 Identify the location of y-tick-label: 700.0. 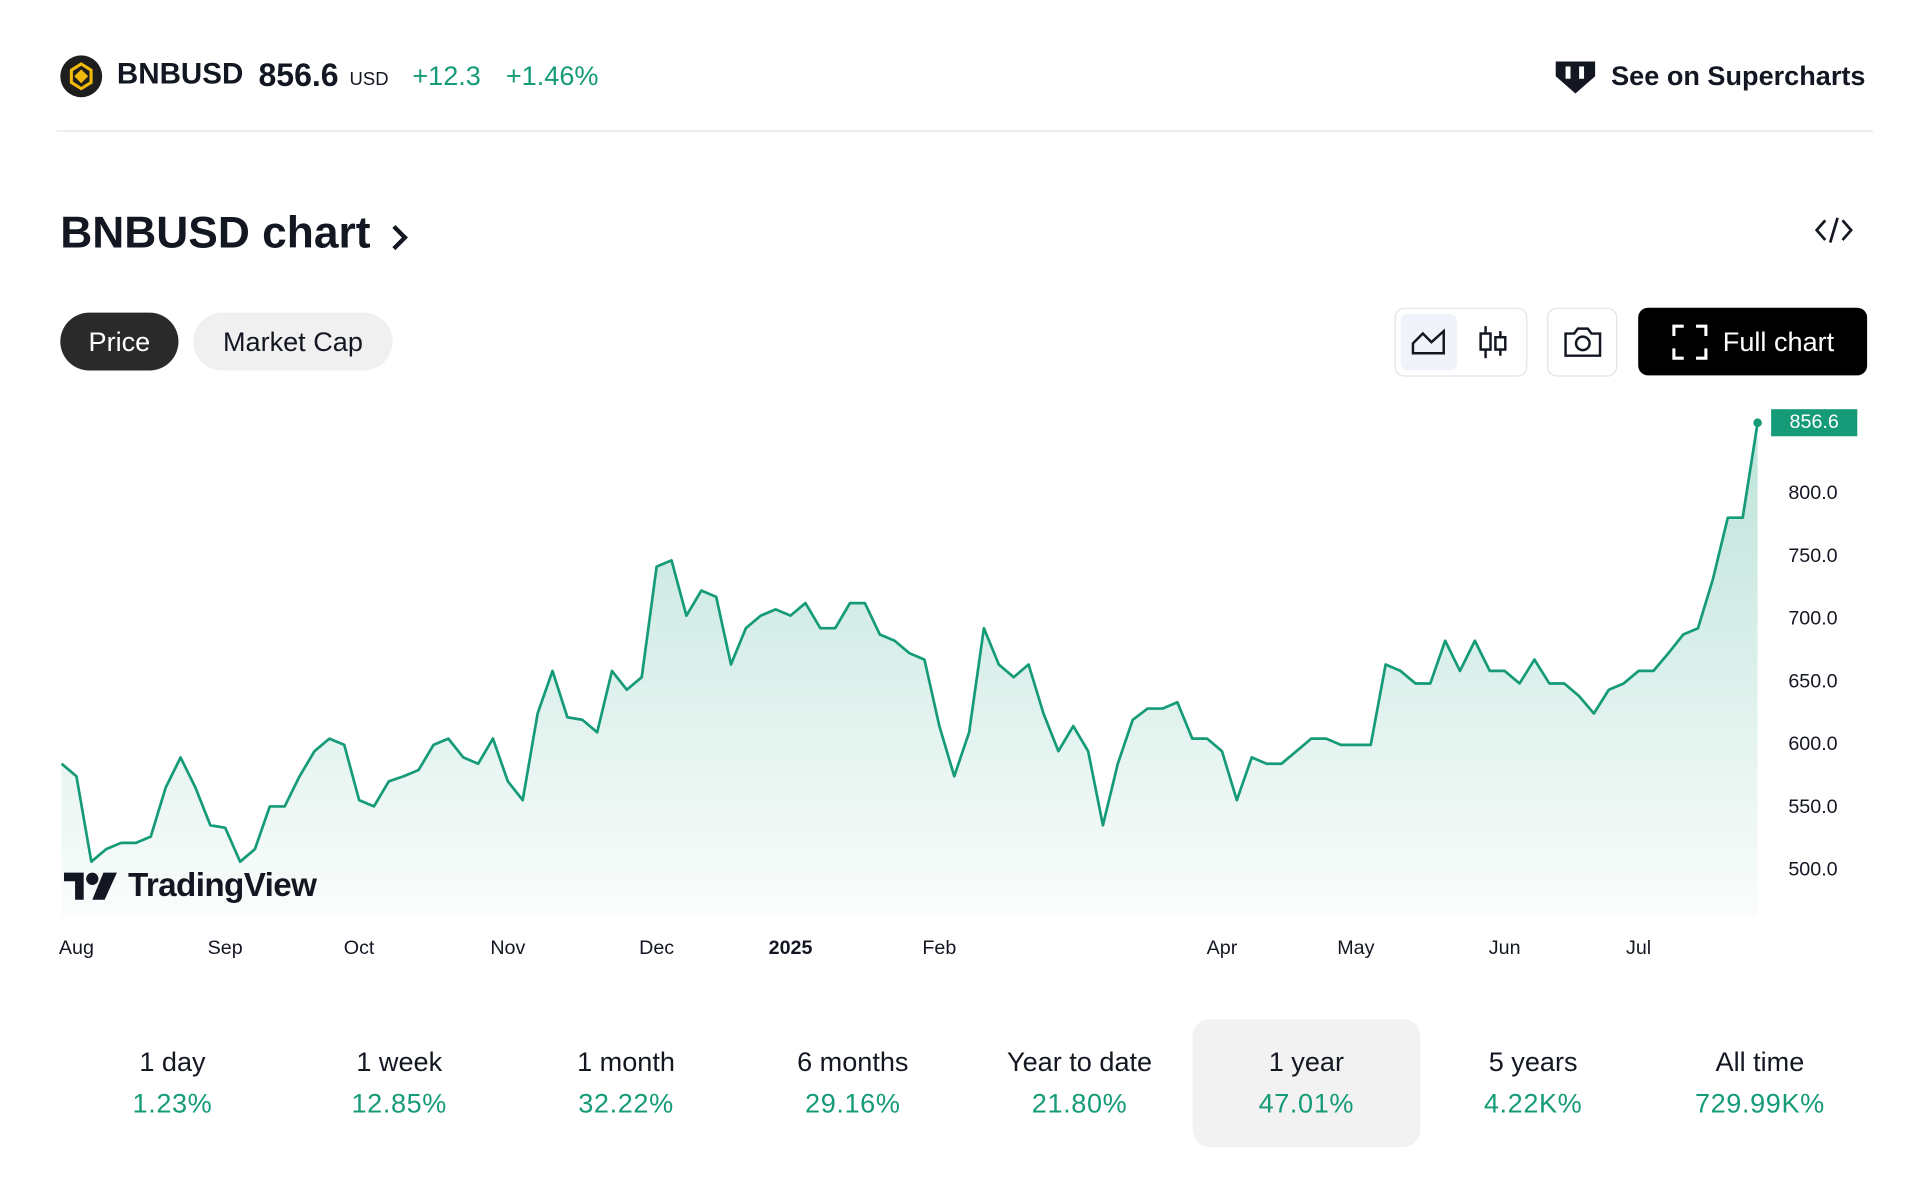
(1812, 619).